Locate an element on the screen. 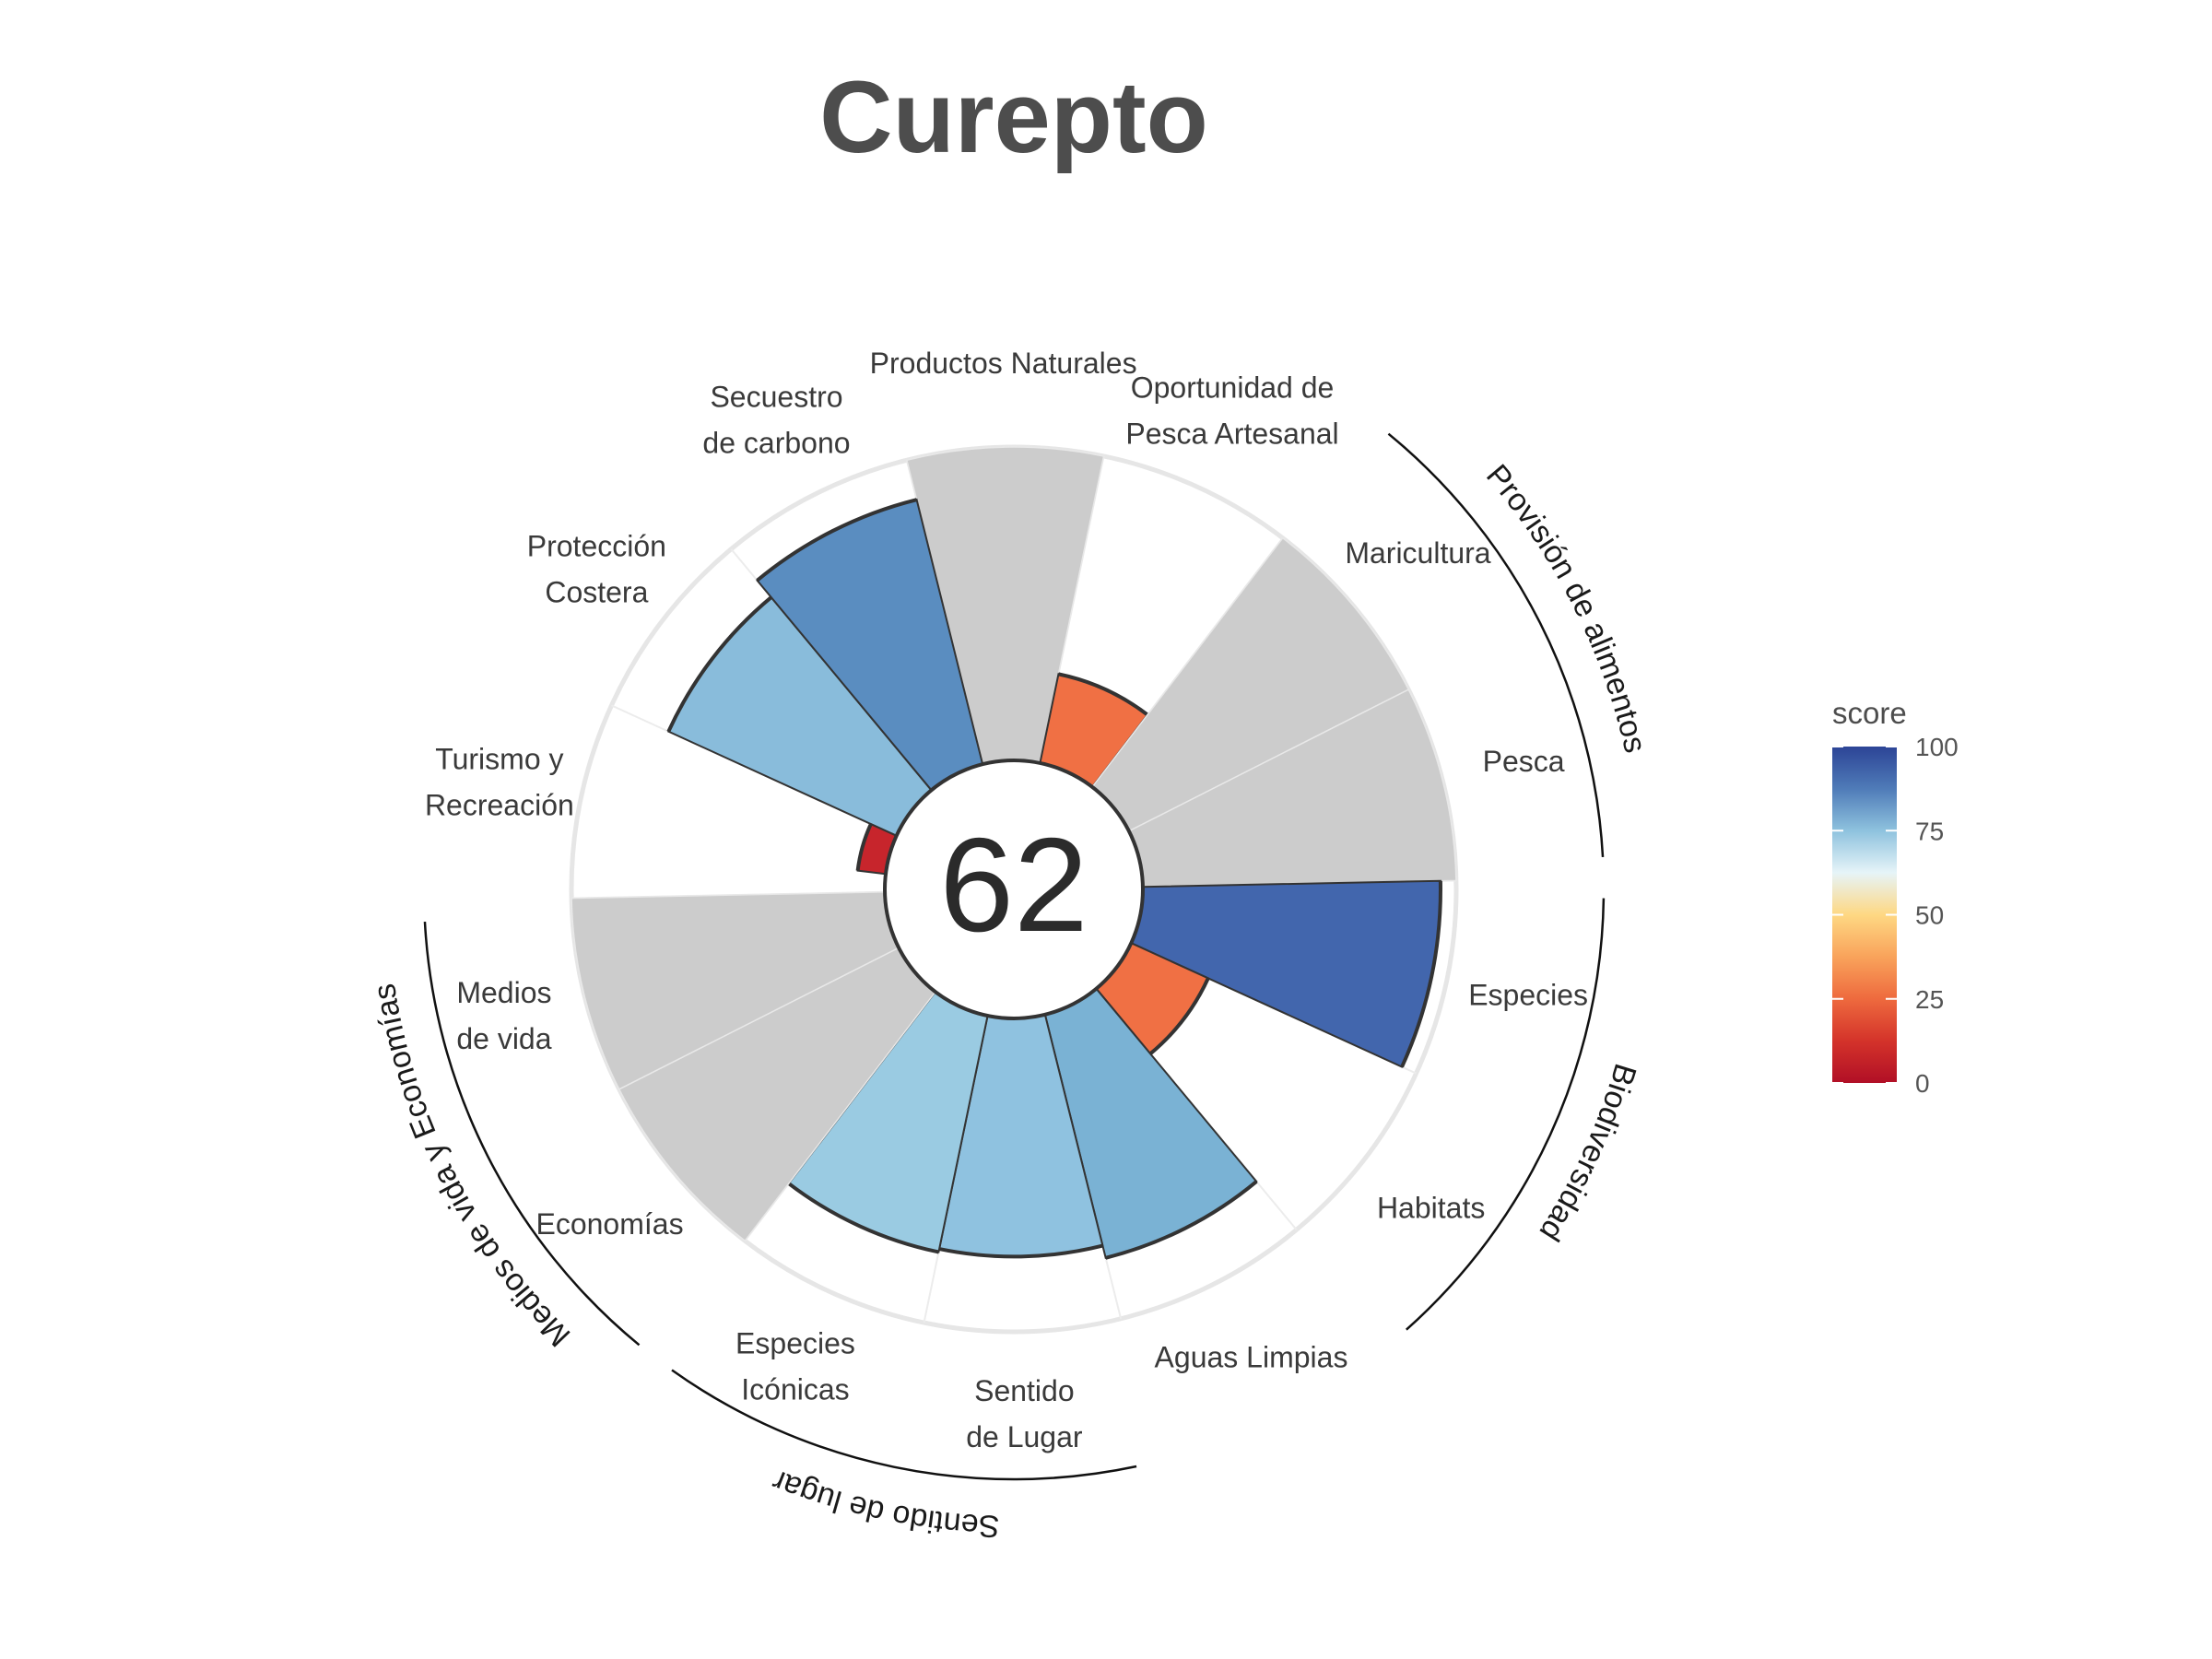 Image resolution: width=2212 pixels, height=1659 pixels. legend-tick-label: 0 is located at coordinates (1922, 1083).